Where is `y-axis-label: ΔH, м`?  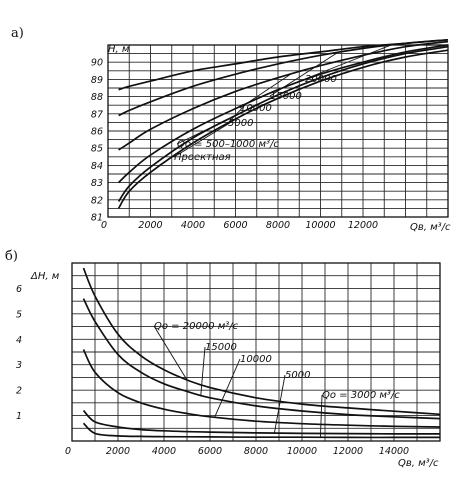 y-axis-label: ΔH, м is located at coordinates (45, 276).